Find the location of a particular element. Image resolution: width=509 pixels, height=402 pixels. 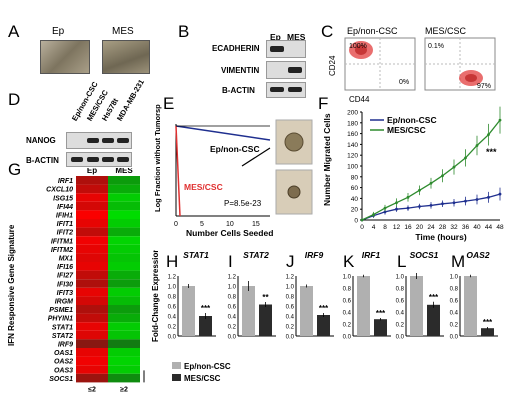

blot-d-b-actin is located at coordinates (99, 159).